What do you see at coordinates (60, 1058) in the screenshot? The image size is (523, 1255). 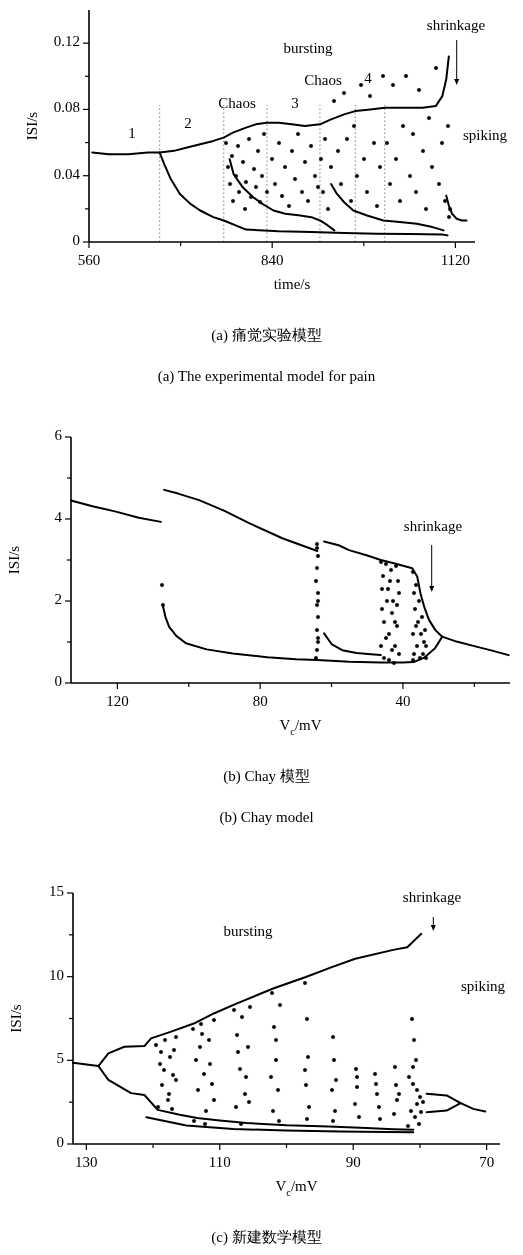 I see `y-tick-label: 5` at bounding box center [60, 1058].